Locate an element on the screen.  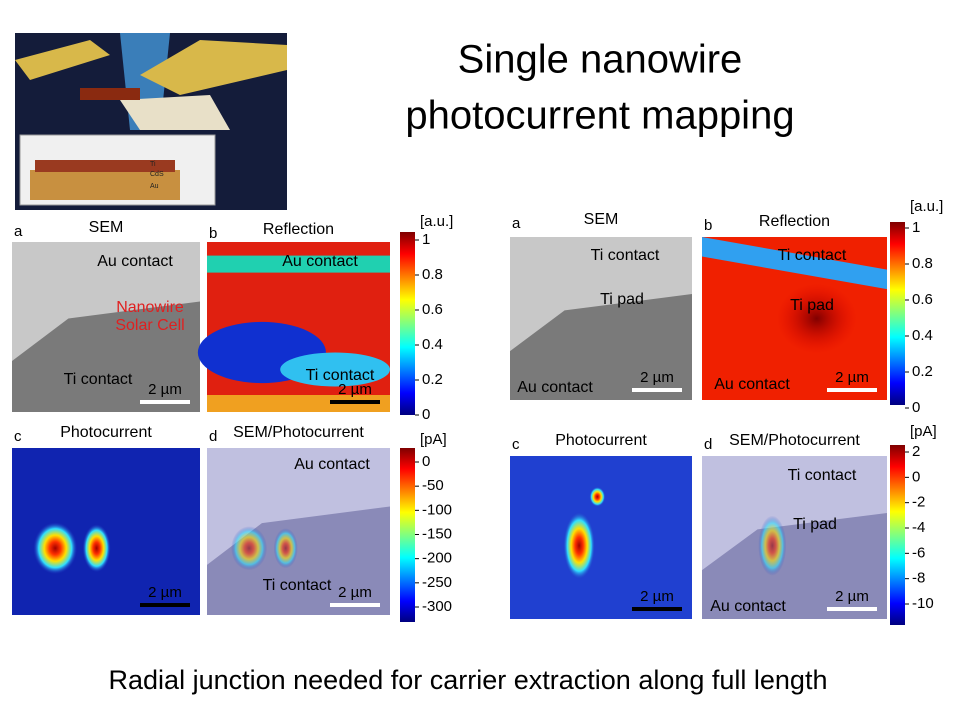
colorbar-tick-label: -300 is located at coordinates (437, 606).